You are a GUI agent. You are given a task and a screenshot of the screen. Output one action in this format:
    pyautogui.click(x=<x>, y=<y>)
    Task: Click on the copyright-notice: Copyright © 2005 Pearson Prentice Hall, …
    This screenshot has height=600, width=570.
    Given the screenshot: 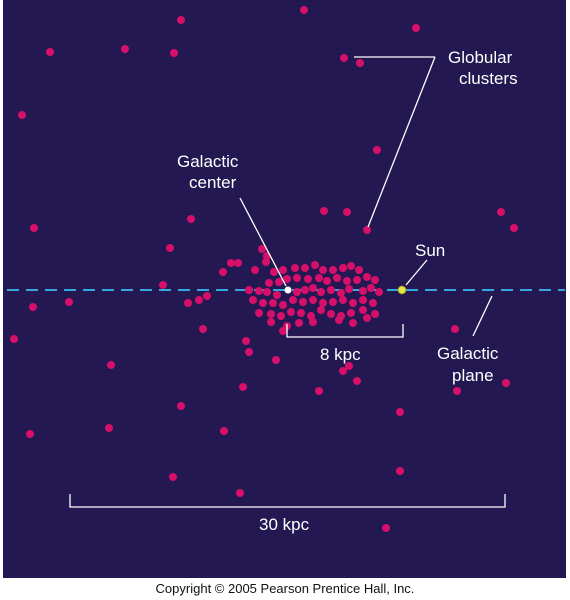 What is the action you would take?
    pyautogui.click(x=285, y=588)
    